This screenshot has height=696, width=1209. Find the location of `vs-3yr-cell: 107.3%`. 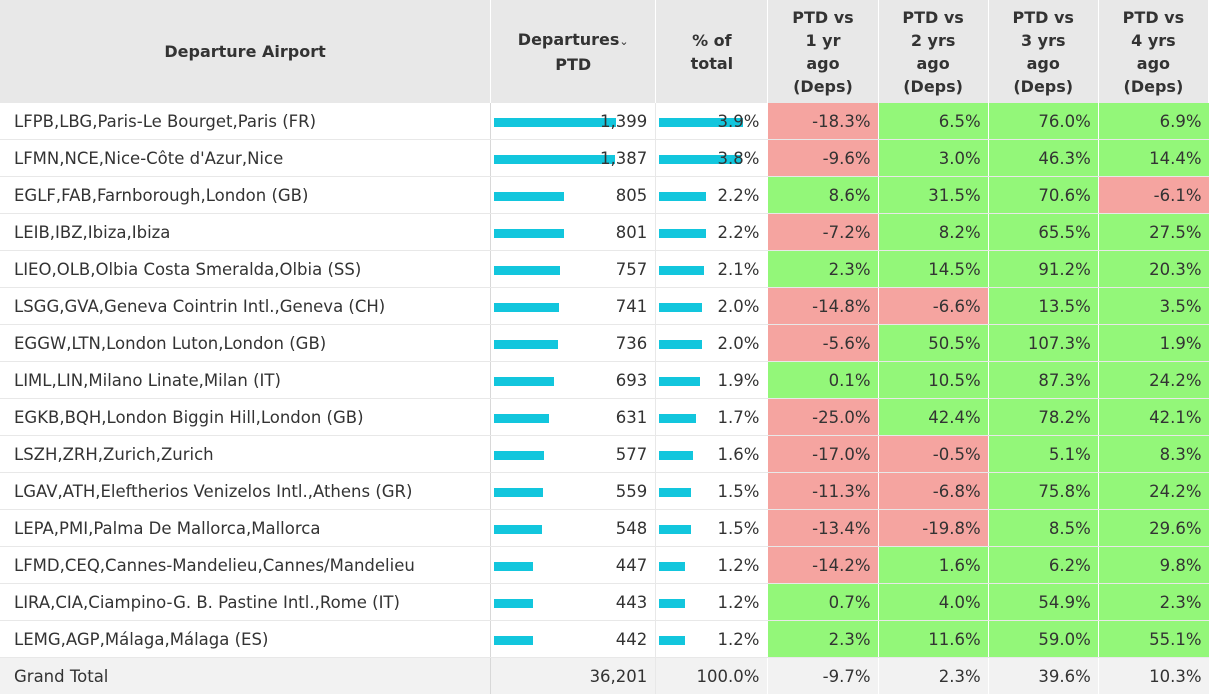

vs-3yr-cell: 107.3% is located at coordinates (1043, 343).